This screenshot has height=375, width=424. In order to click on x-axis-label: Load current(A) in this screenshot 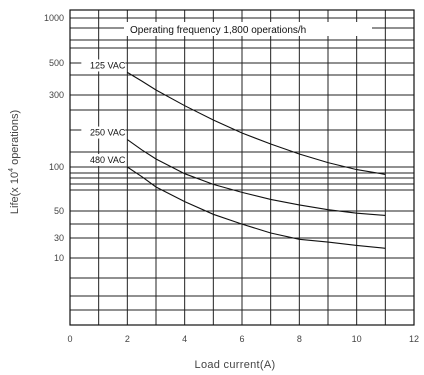, I will do `click(235, 365)`.